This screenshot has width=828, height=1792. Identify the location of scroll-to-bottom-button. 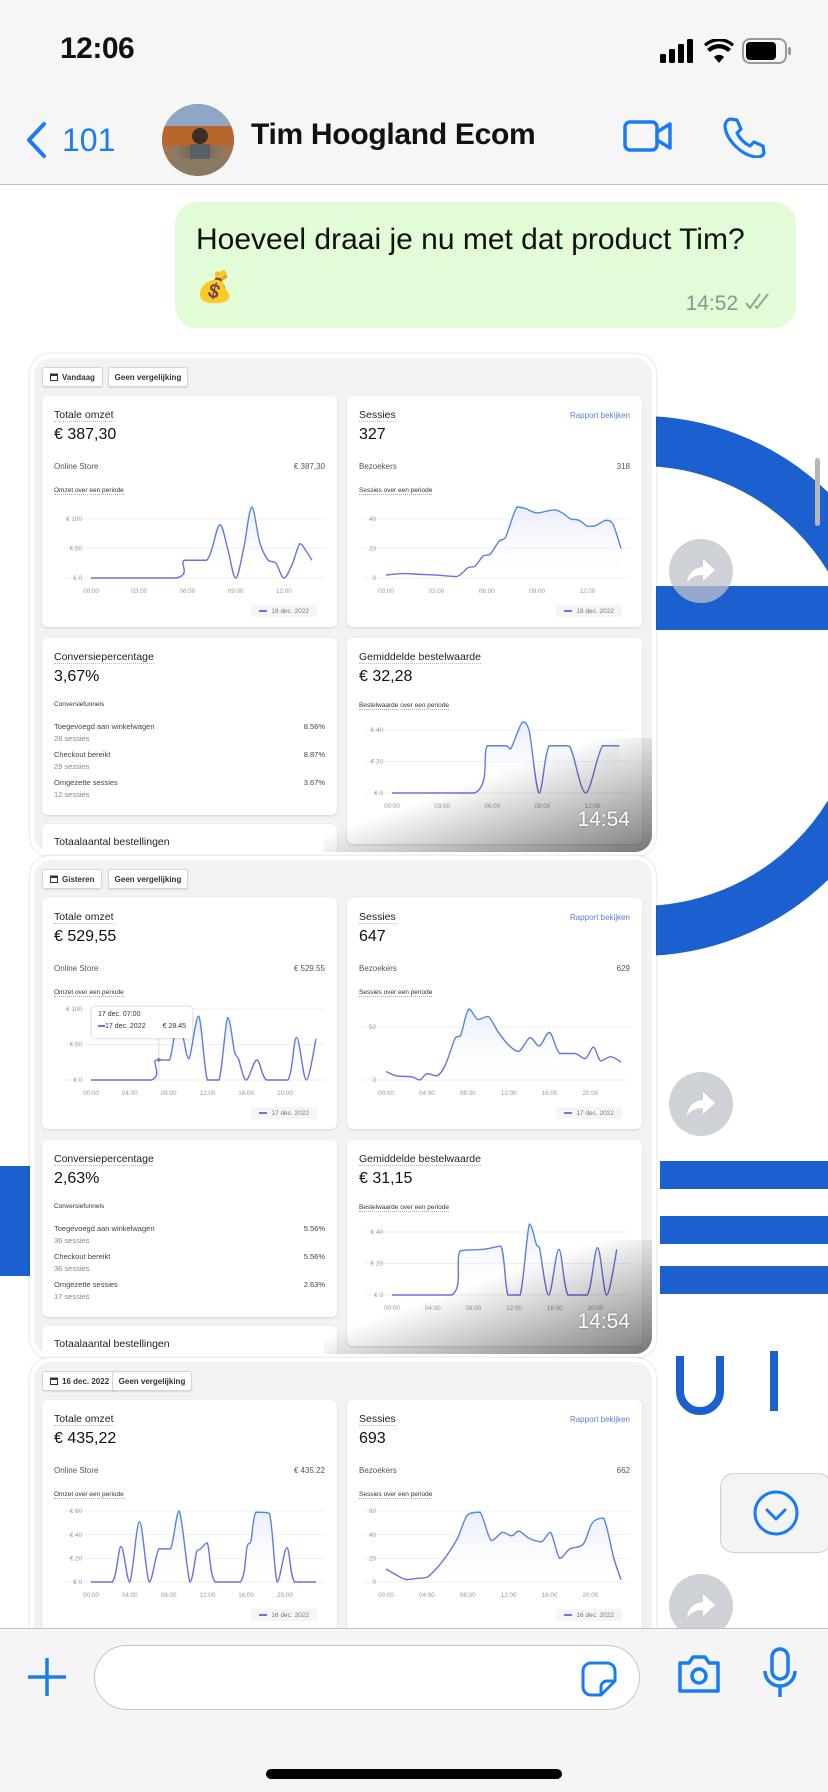
(774, 1513).